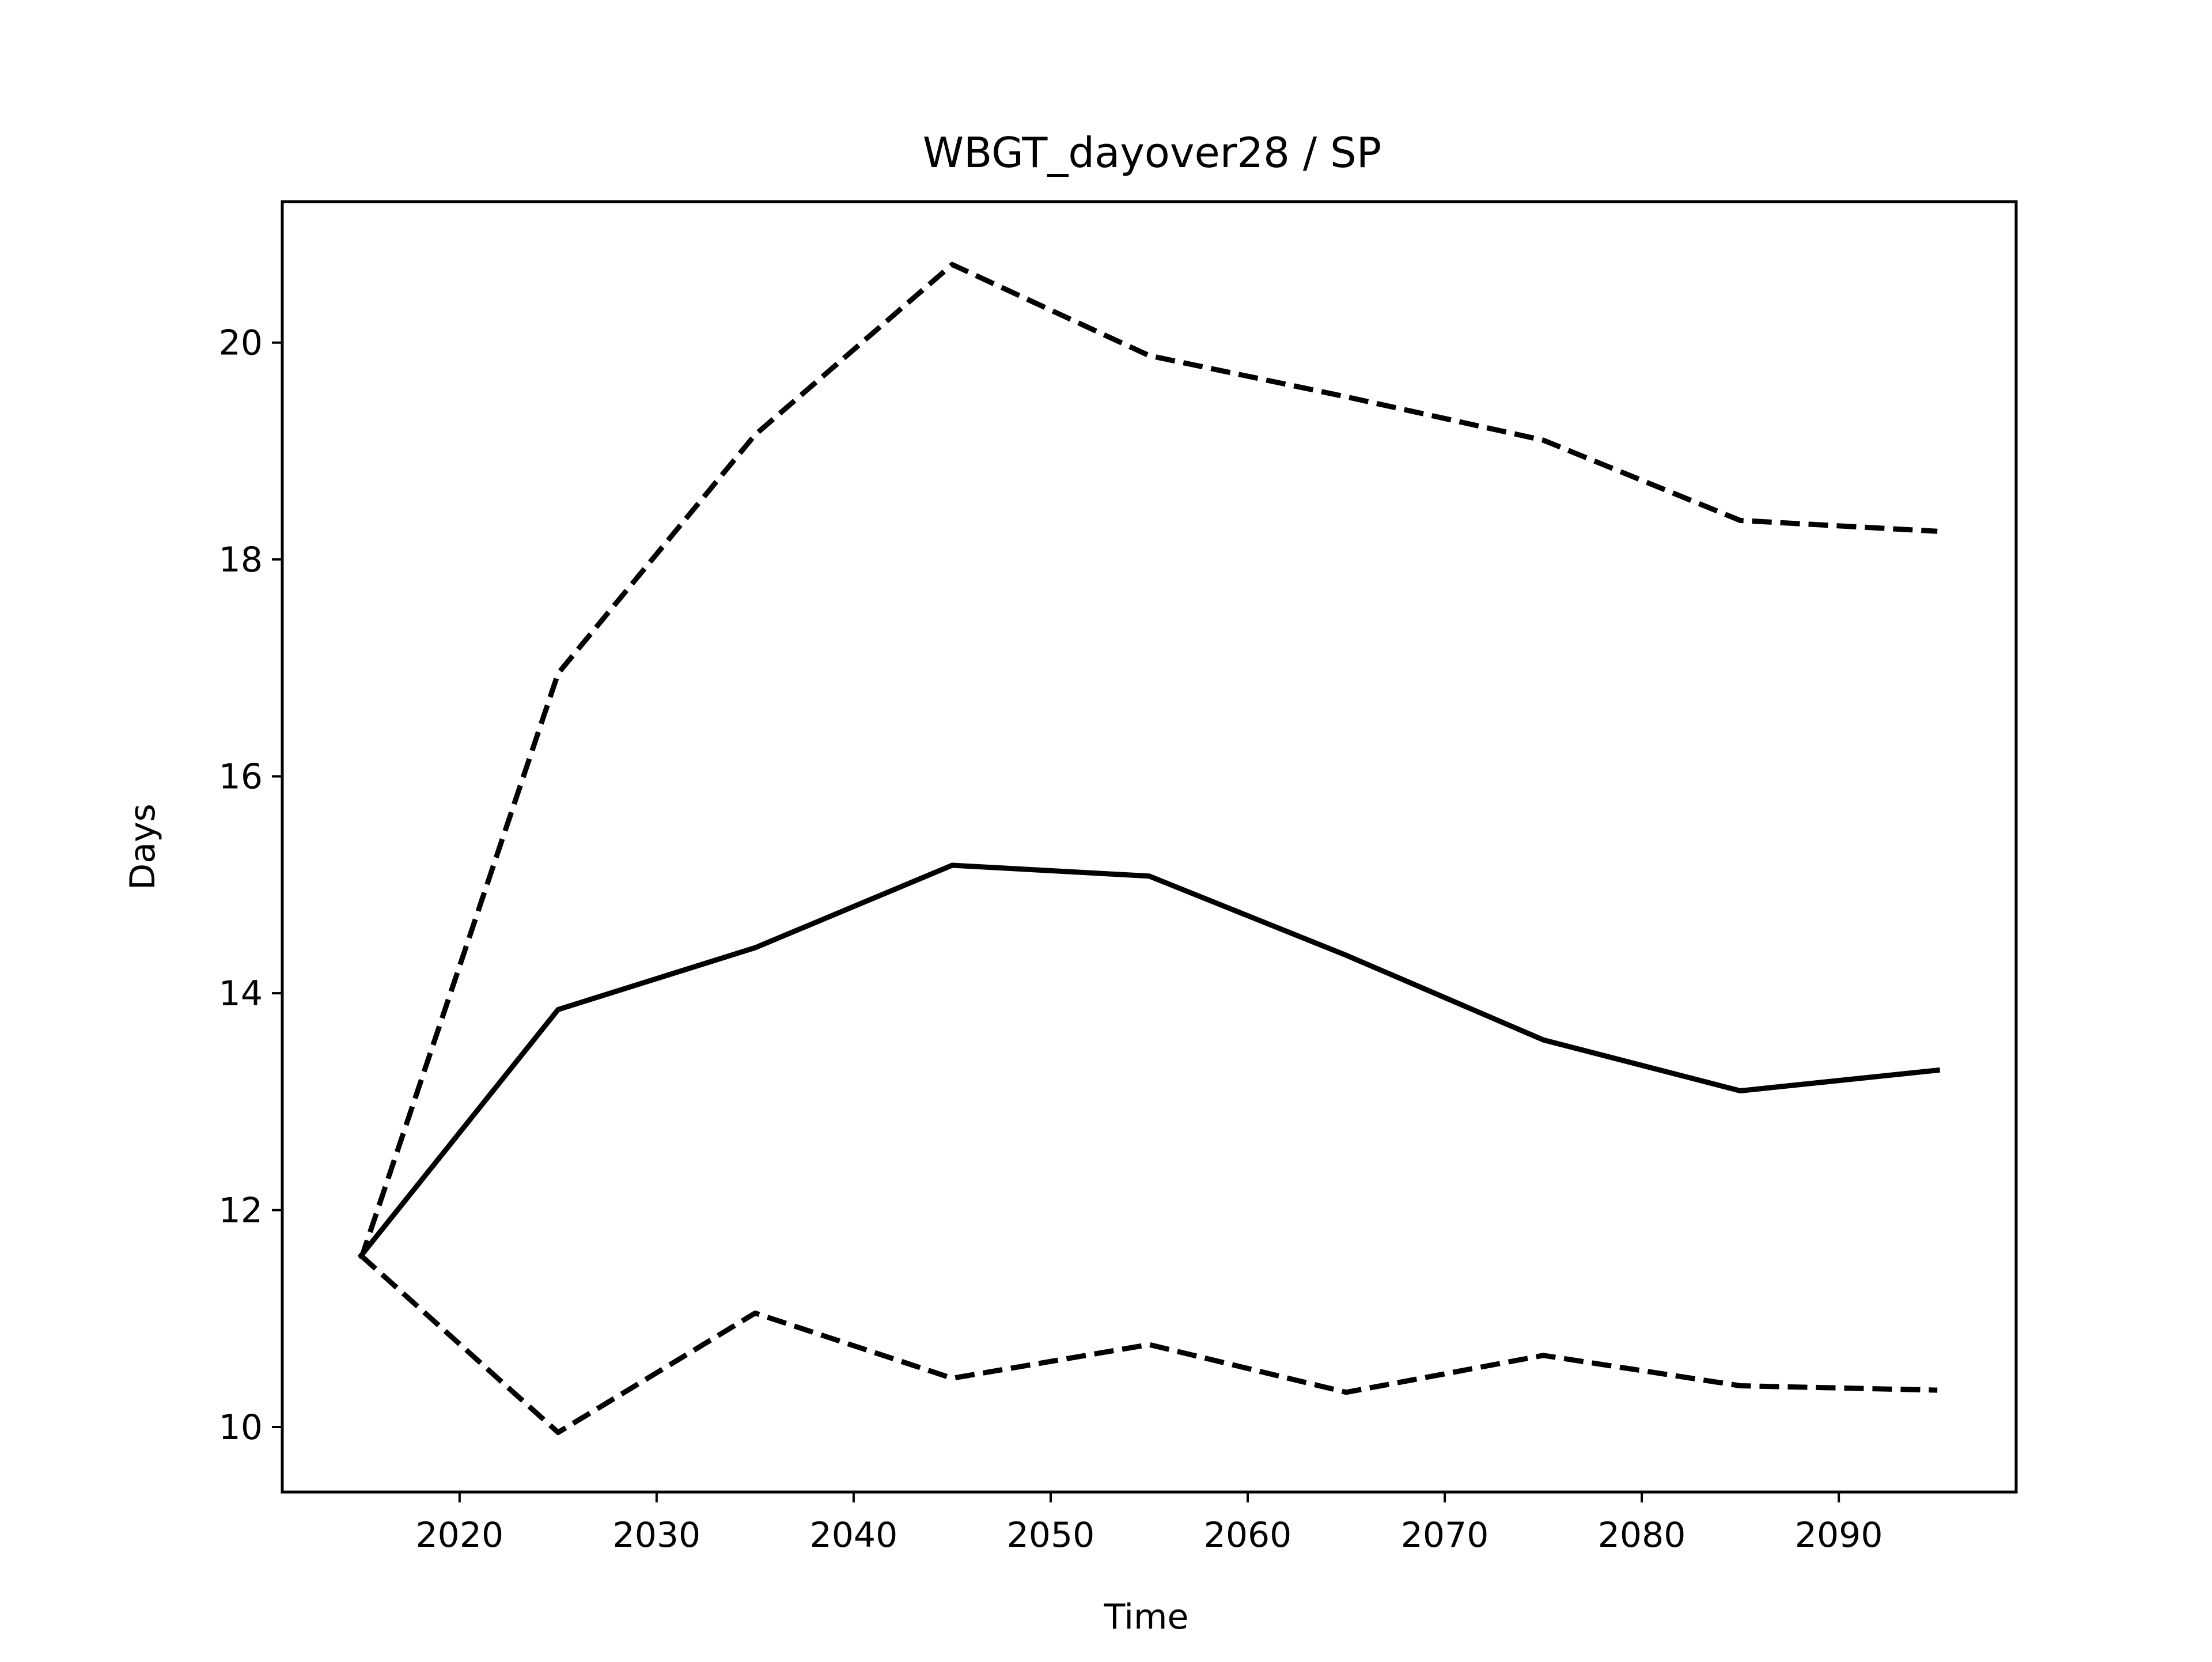  Describe the element at coordinates (854, 1535) in the screenshot. I see `x-tick-label-2040: 2040` at that location.